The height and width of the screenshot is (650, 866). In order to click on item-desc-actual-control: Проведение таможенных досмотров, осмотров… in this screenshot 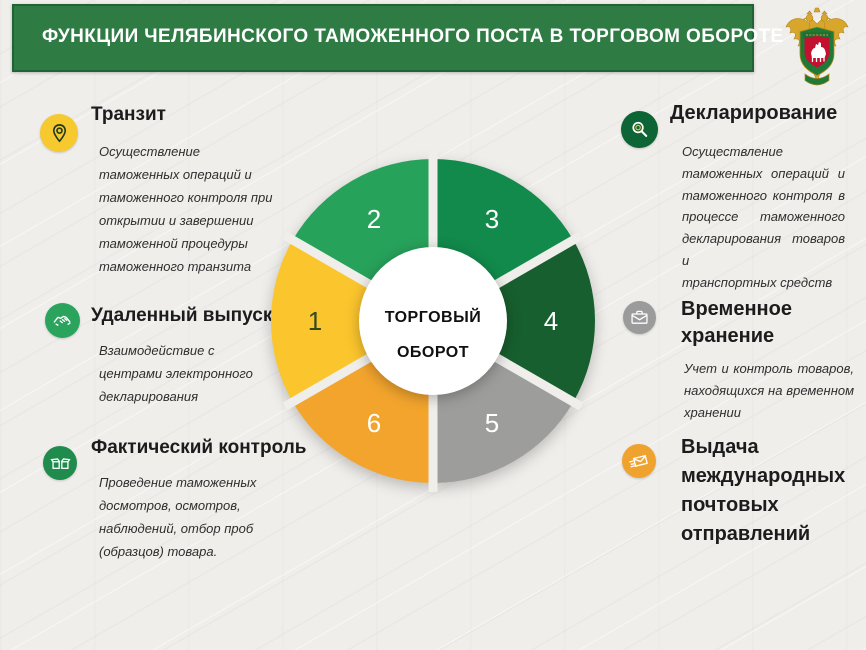, I will do `click(178, 517)`.